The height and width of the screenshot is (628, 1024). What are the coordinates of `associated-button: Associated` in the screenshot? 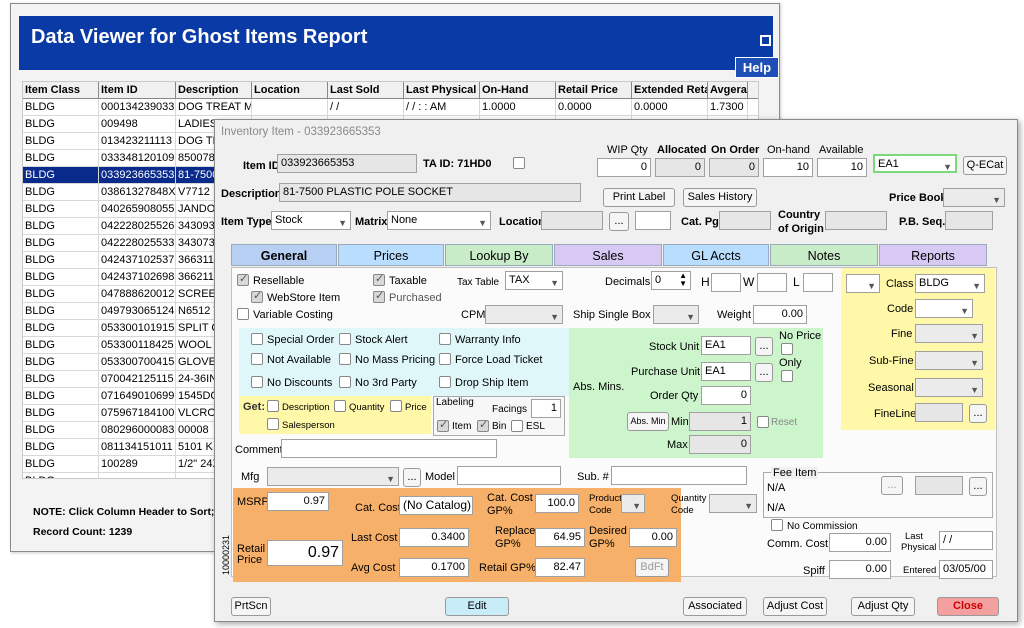 It's located at (715, 606).